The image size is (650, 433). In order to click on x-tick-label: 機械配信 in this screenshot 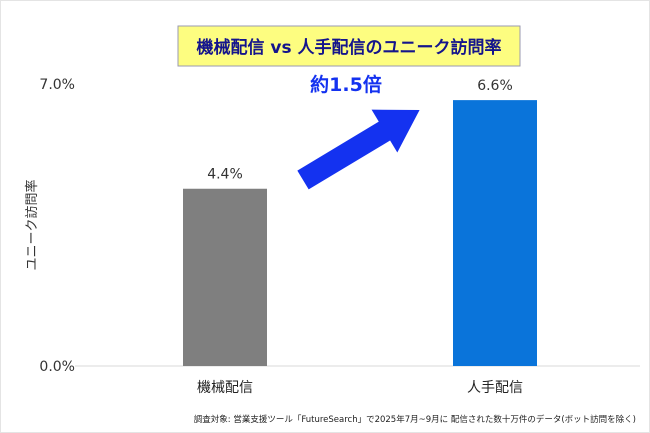, I will do `click(225, 388)`.